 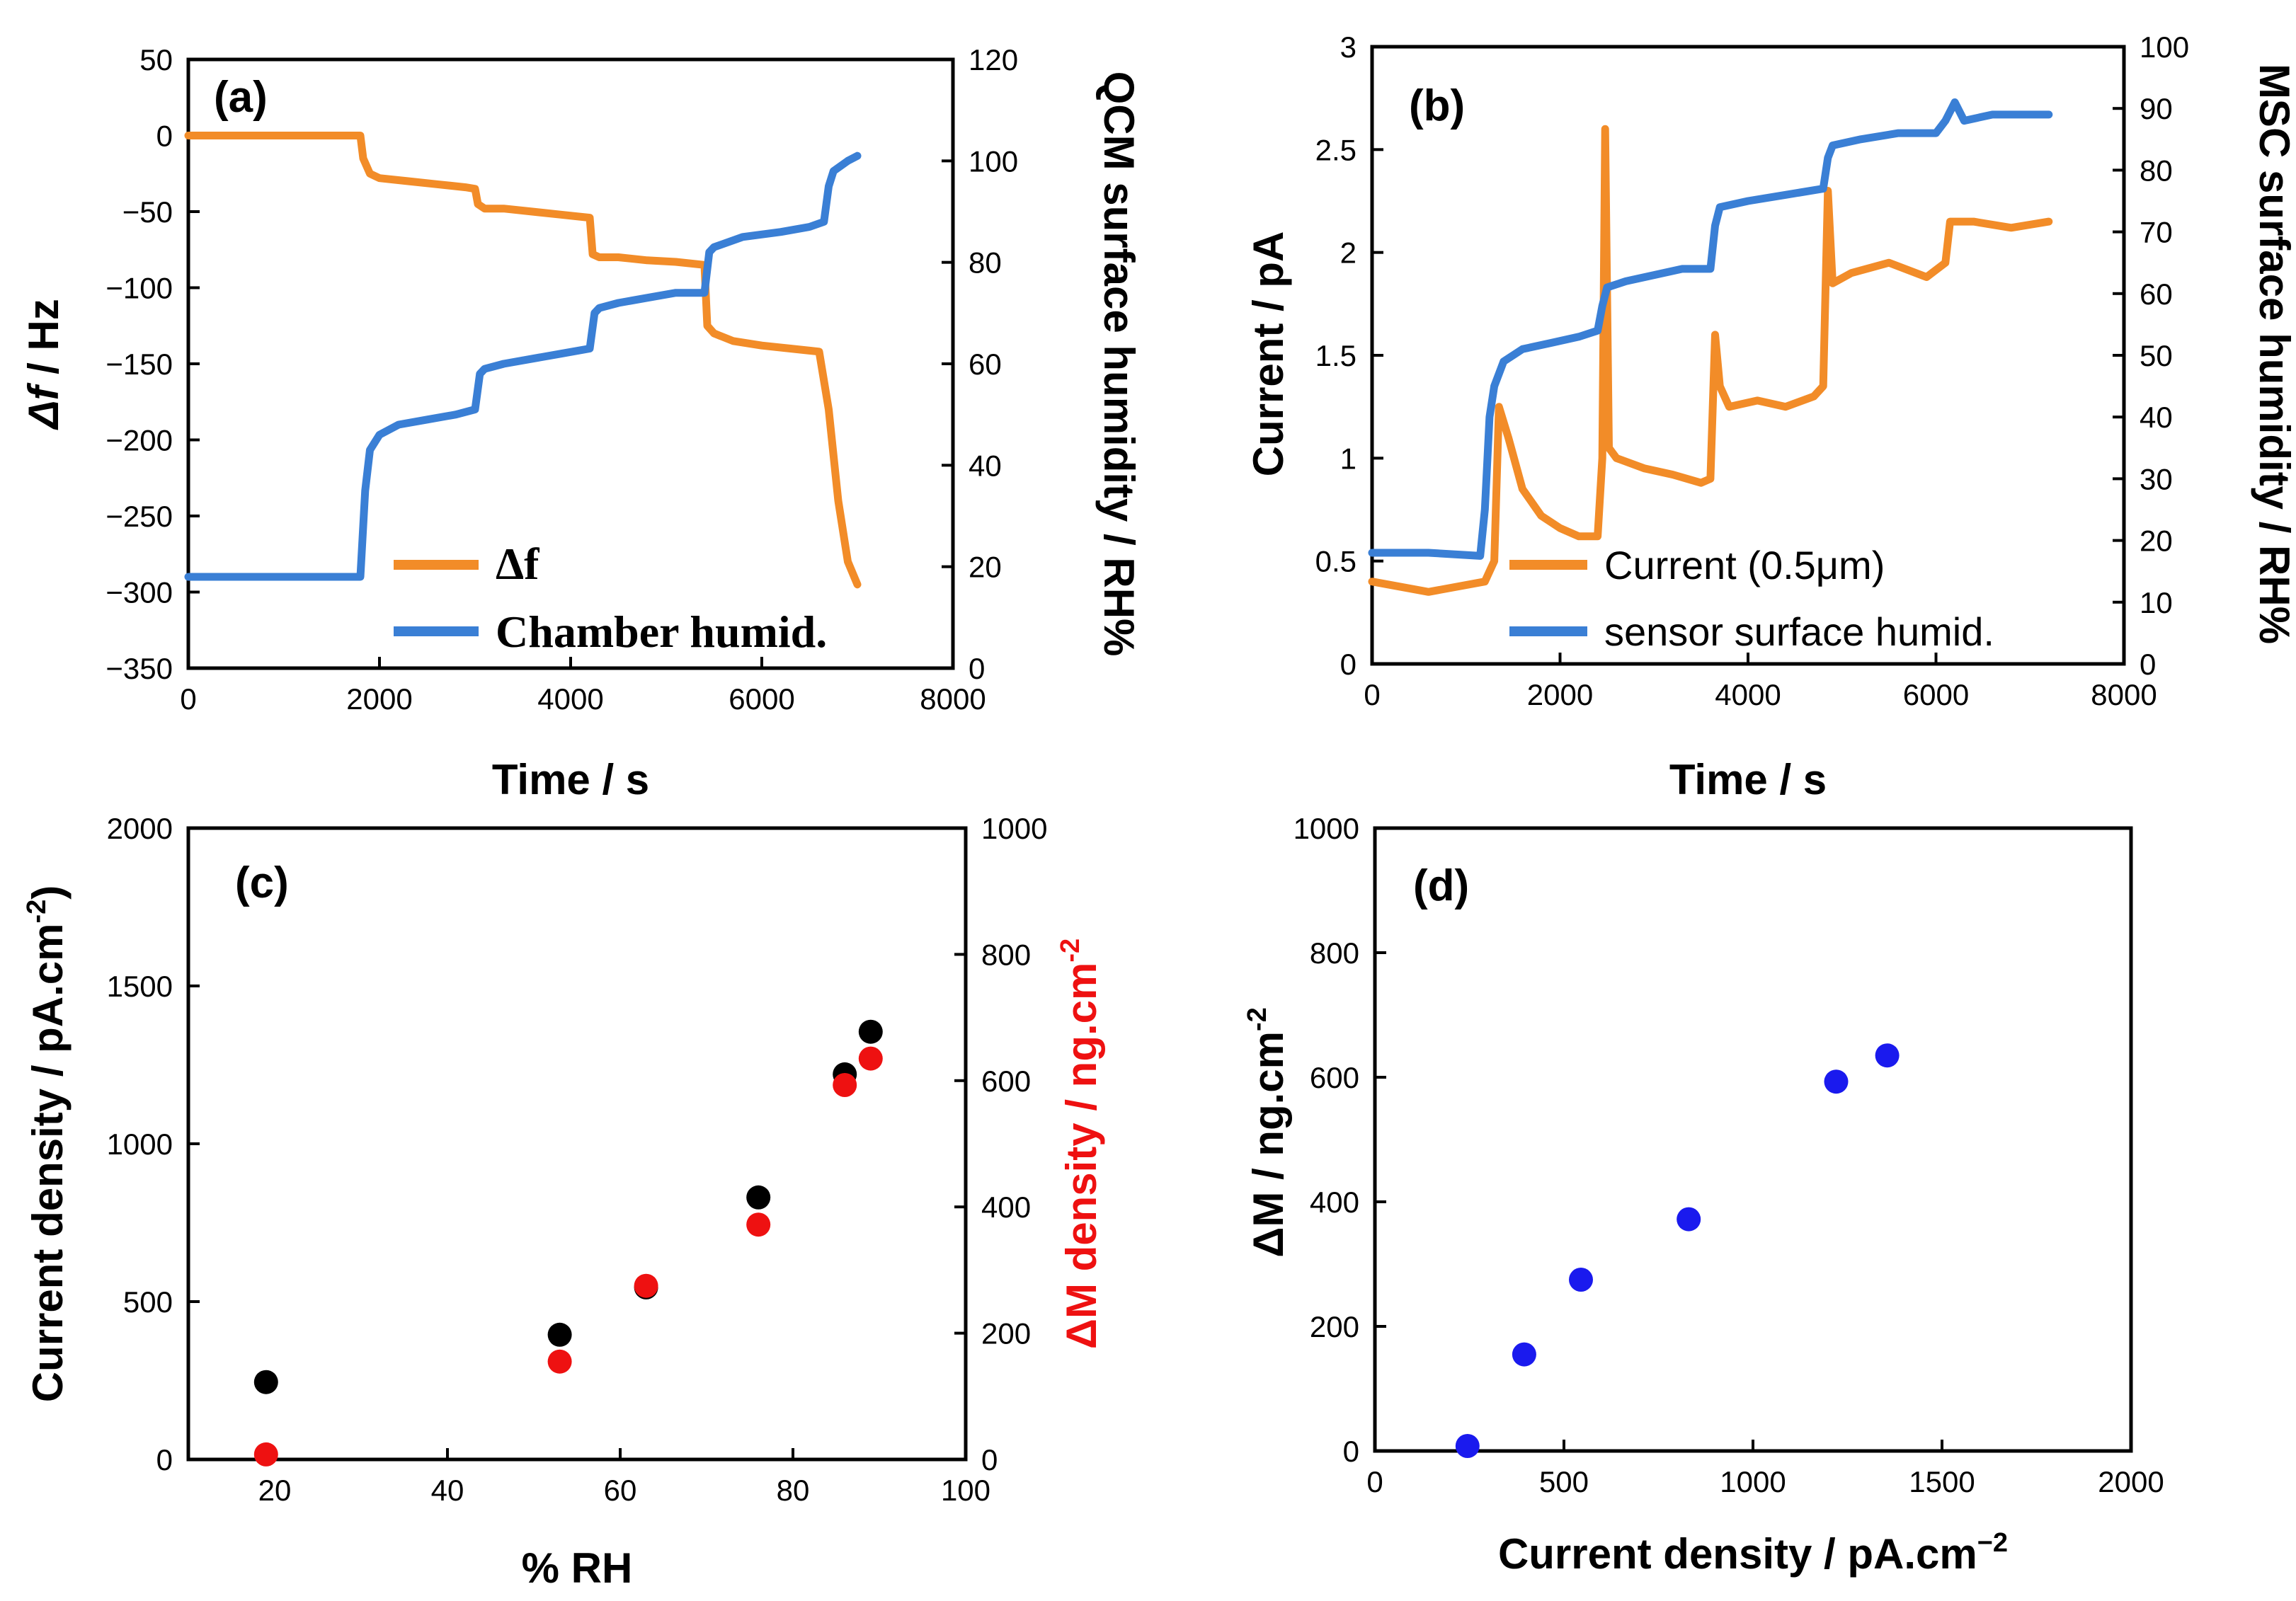 What do you see at coordinates (1268, 354) in the screenshot?
I see `y-axis-label-b: Current / pA` at bounding box center [1268, 354].